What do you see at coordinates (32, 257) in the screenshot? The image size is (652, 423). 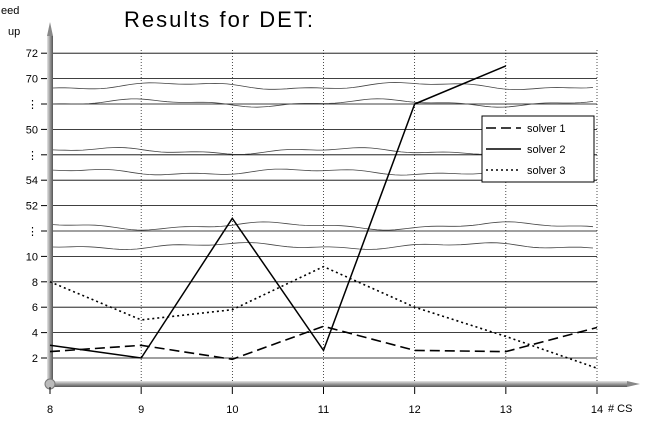 I see `y-tick-label: 10` at bounding box center [32, 257].